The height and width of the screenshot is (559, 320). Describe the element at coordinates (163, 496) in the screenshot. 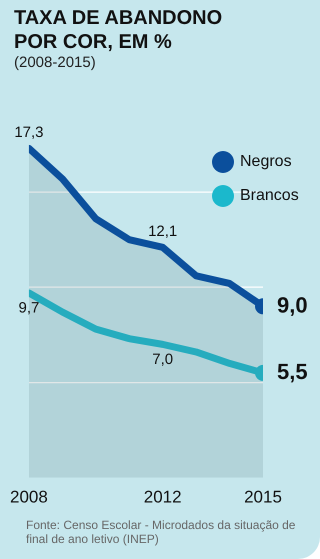

I see `x-tick-label: 2012` at that location.